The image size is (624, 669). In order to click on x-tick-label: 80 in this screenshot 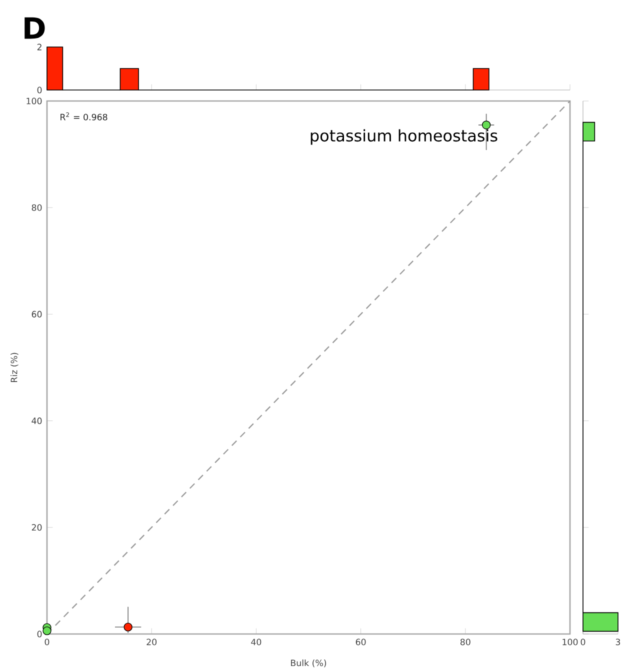, I will do `click(465, 642)`.